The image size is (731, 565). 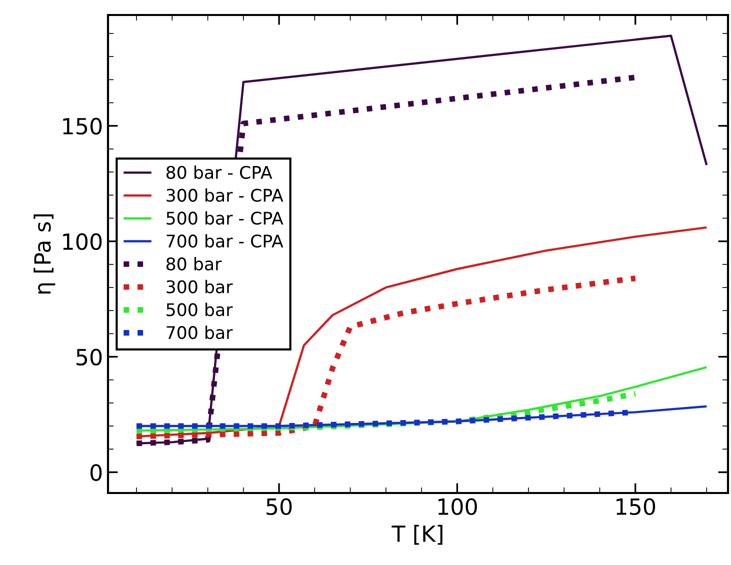 What do you see at coordinates (199, 287) in the screenshot?
I see `legend-label: 300 bar` at bounding box center [199, 287].